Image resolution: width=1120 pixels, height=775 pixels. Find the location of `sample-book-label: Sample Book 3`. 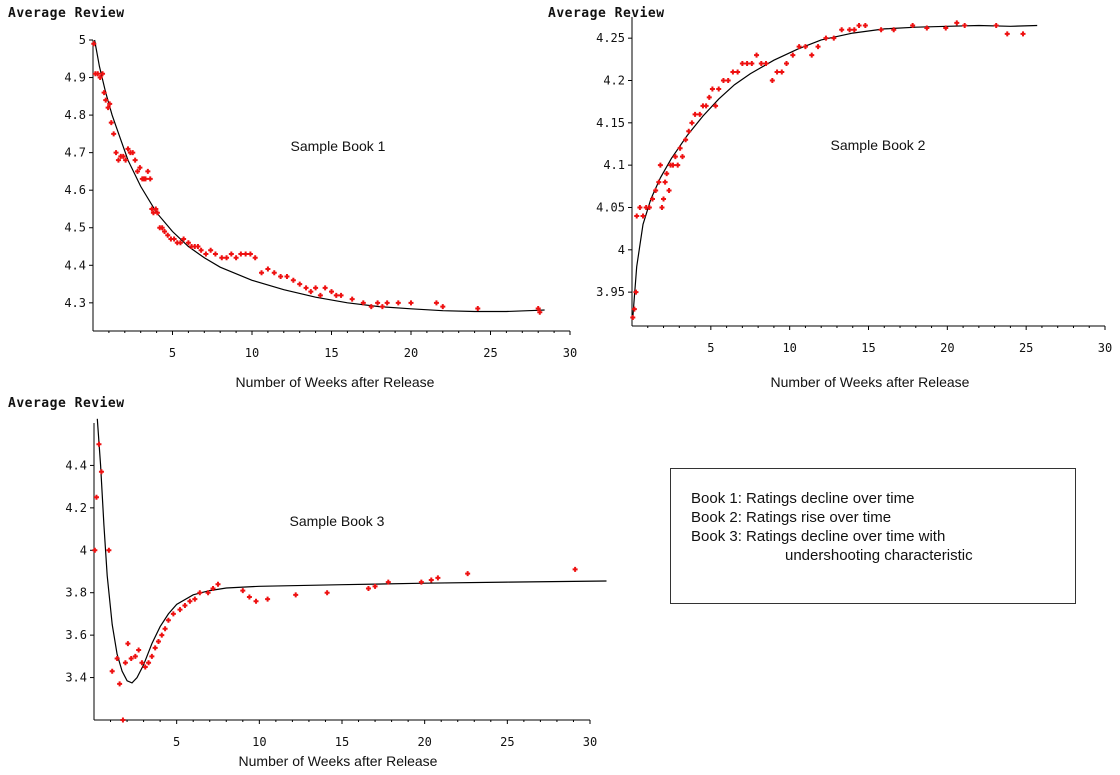

sample-book-label: Sample Book 3 is located at coordinates (337, 521).